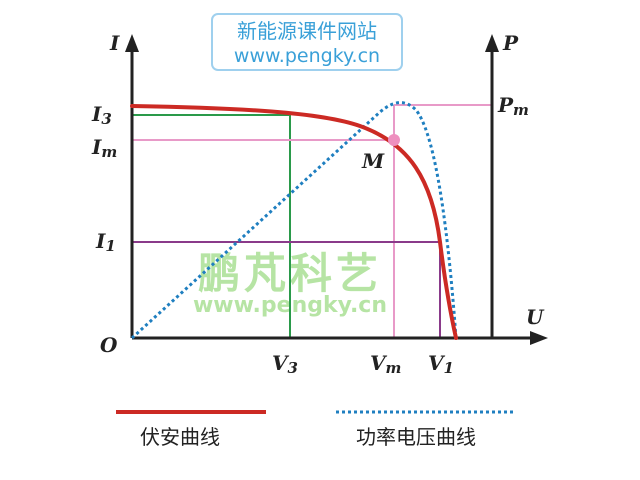 The image size is (640, 480). I want to click on u-axis-label: U, so click(535, 317).